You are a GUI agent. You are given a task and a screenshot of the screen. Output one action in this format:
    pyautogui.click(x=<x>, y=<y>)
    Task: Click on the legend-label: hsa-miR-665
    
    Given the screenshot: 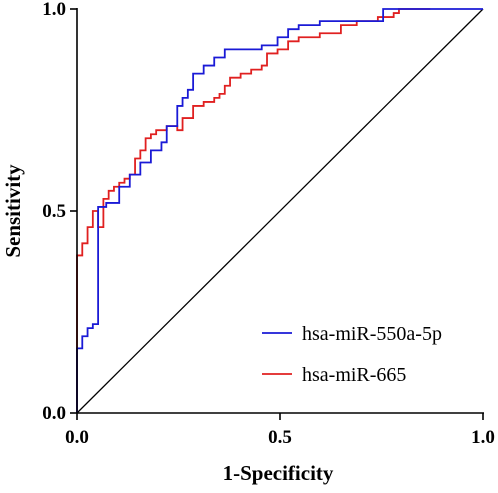 What is the action you would take?
    pyautogui.click(x=354, y=375)
    